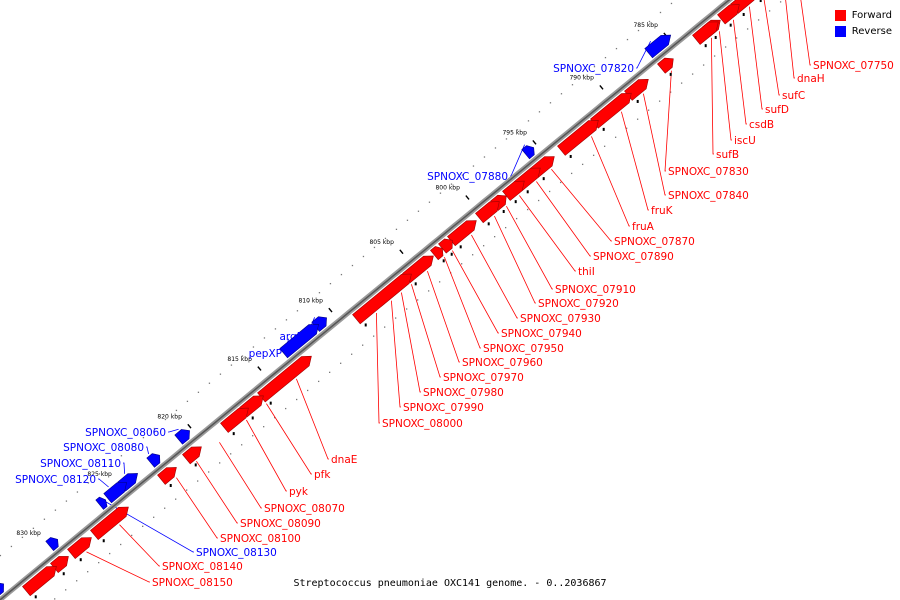 The image size is (900, 600). I want to click on forward-gene-label: SPNOXC_07750, so click(853, 66).